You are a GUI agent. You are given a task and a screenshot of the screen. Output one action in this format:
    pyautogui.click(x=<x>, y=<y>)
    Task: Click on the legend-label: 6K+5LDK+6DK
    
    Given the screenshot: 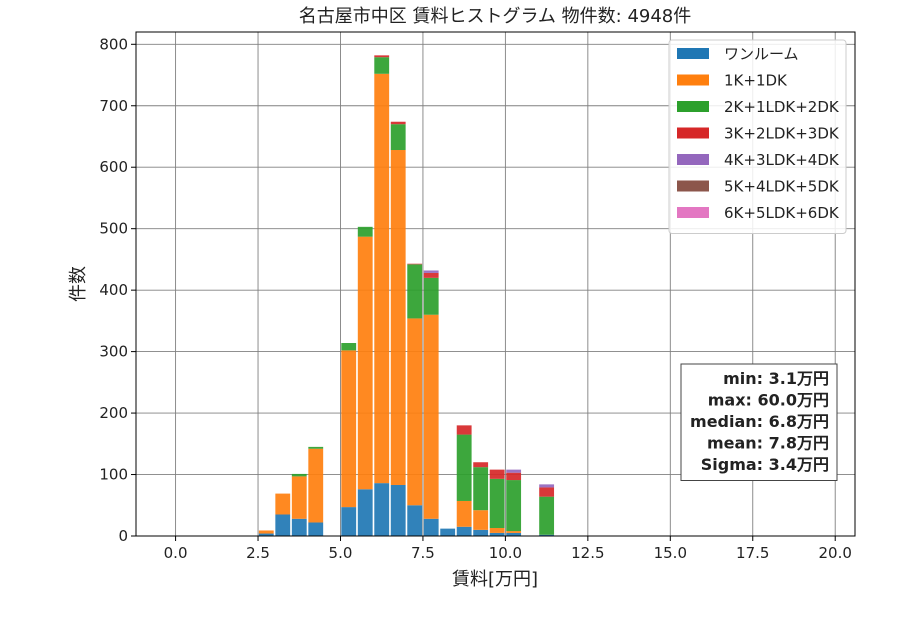 What is the action you would take?
    pyautogui.click(x=782, y=213)
    